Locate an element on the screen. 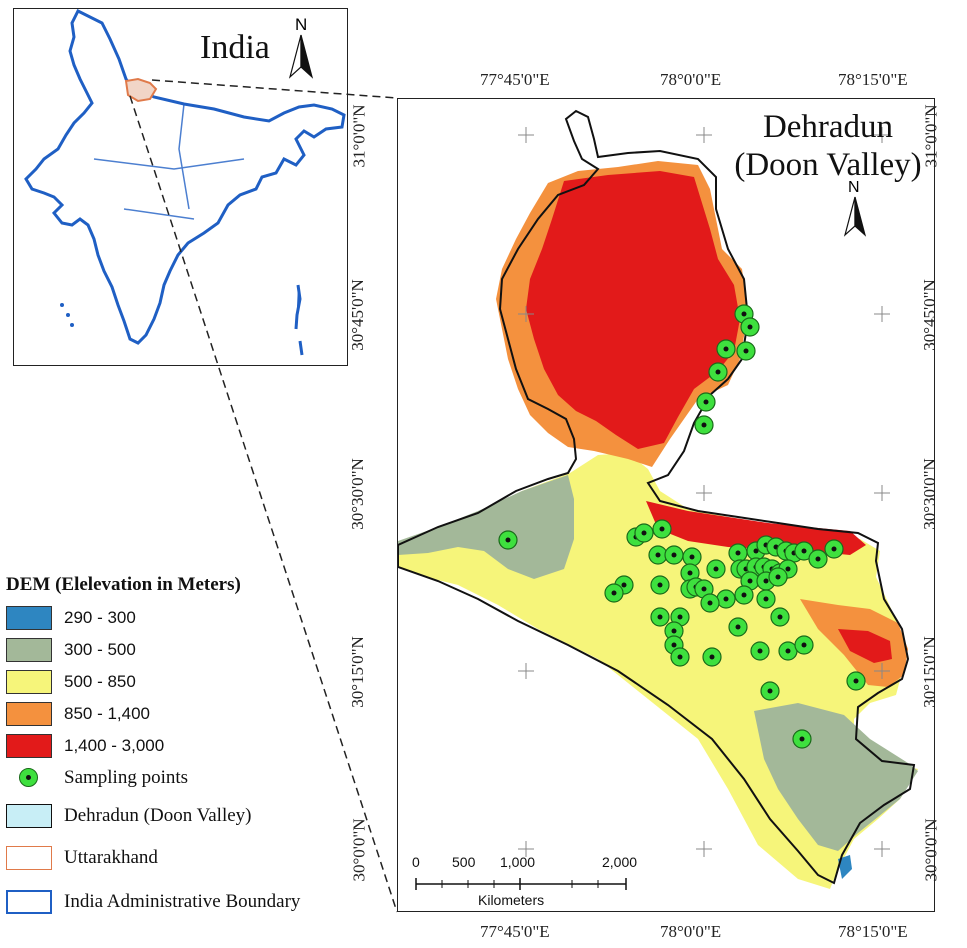 The height and width of the screenshot is (948, 967). scale-bar: 0 500 1,000 2,000 Kilometers is located at coordinates (527, 881).